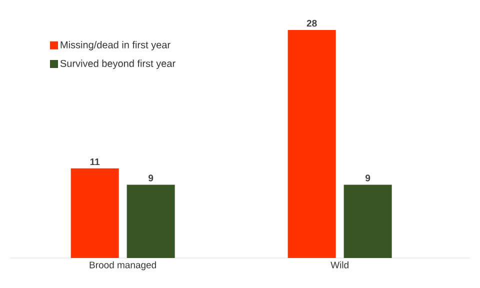 The height and width of the screenshot is (288, 480). I want to click on legend-label: Missing/dead in first year, so click(115, 45).